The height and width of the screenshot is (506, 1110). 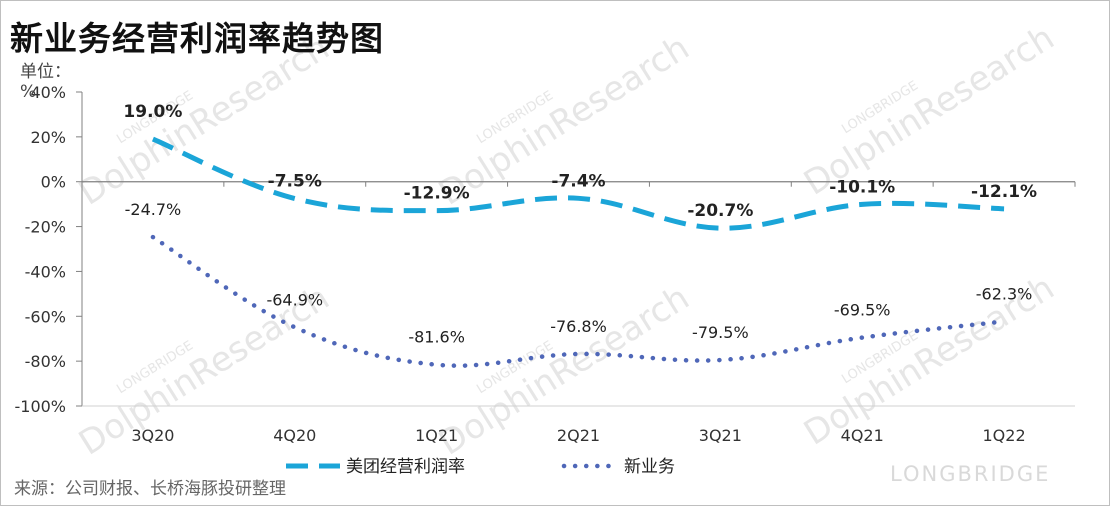 I want to click on data-label: -76.8%, so click(x=578, y=326).